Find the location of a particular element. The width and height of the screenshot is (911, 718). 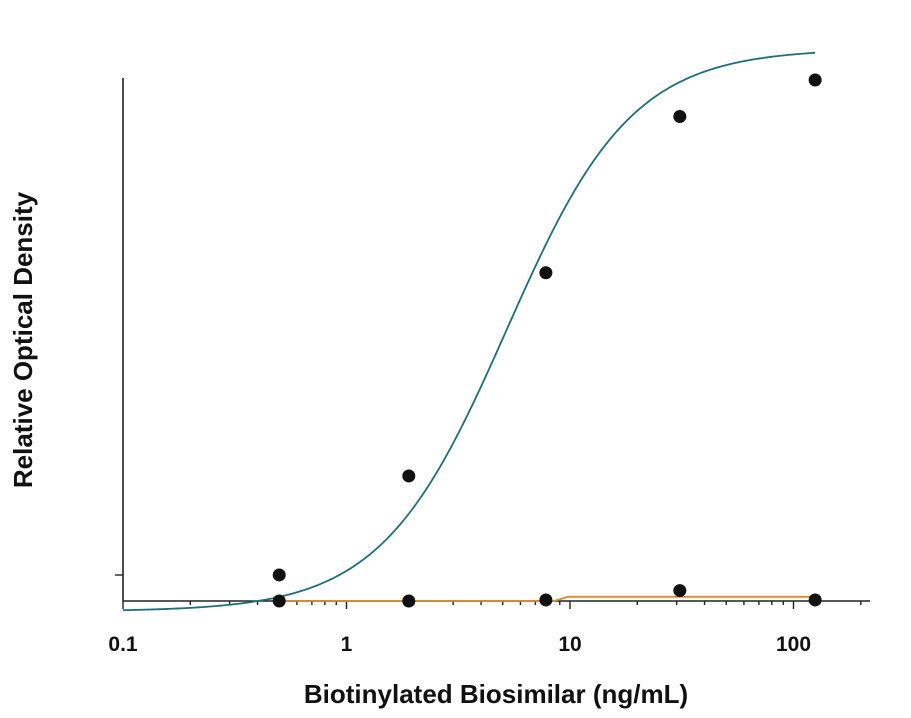

x-tick-label: 0.1 is located at coordinates (123, 644).